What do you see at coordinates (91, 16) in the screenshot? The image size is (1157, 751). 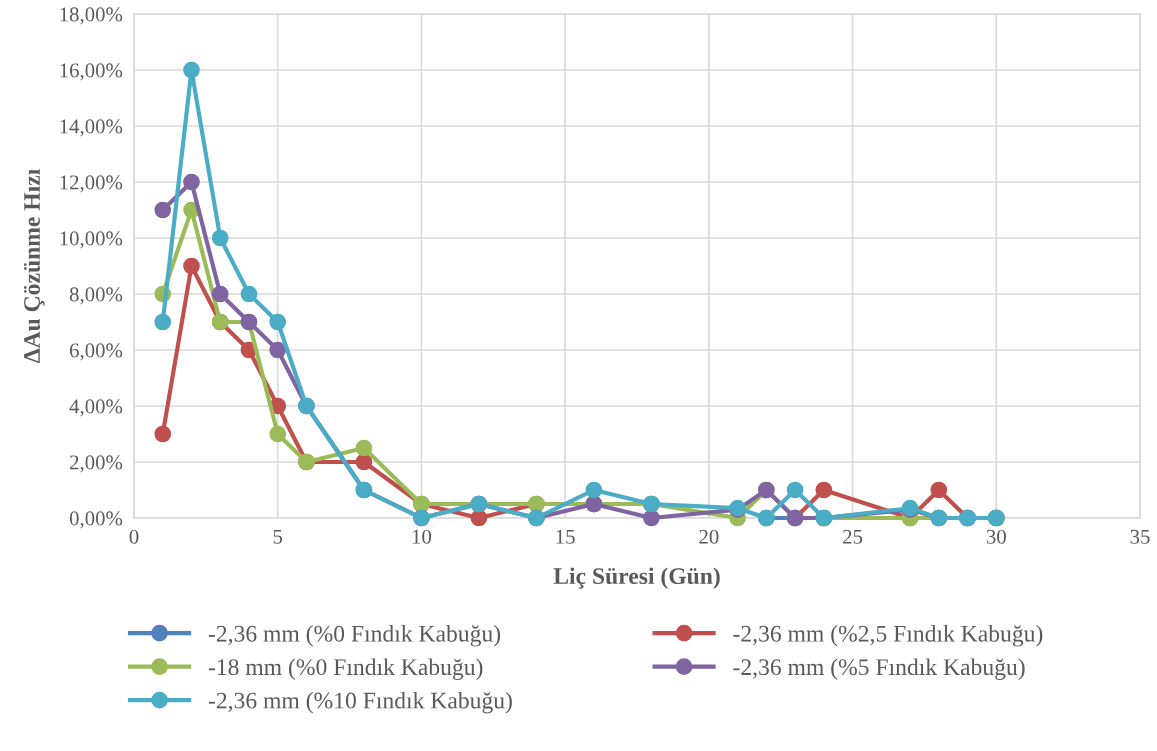 I see `y-tick-label: 18,00%` at bounding box center [91, 16].